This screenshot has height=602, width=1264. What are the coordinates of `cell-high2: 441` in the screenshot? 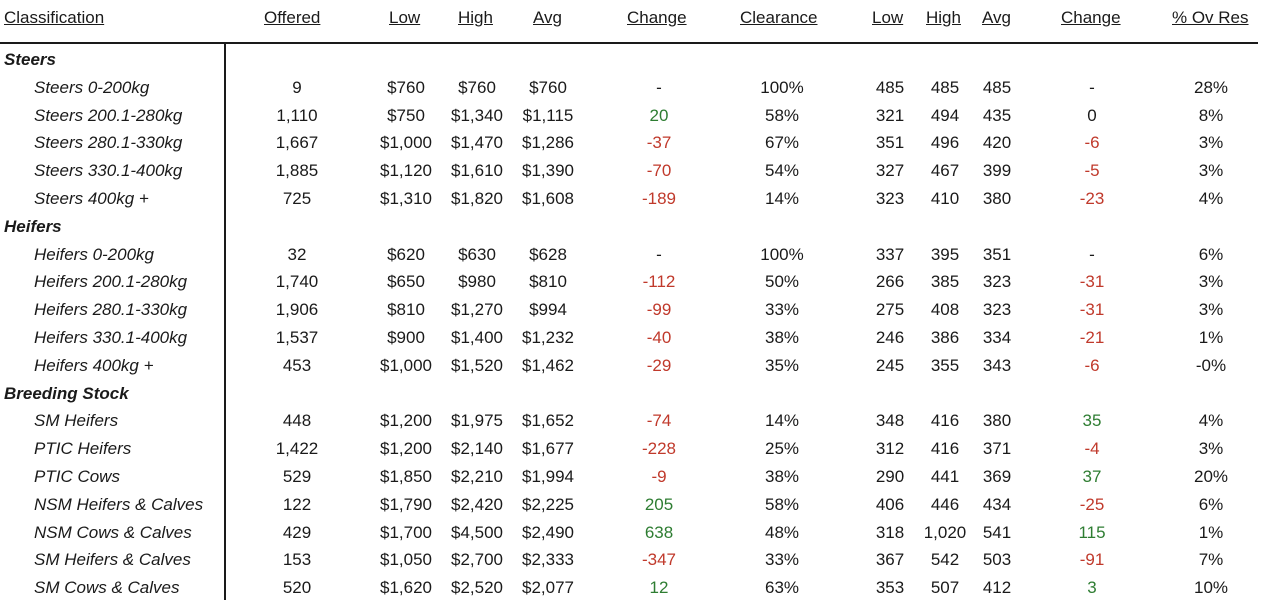 It's located at (945, 476).